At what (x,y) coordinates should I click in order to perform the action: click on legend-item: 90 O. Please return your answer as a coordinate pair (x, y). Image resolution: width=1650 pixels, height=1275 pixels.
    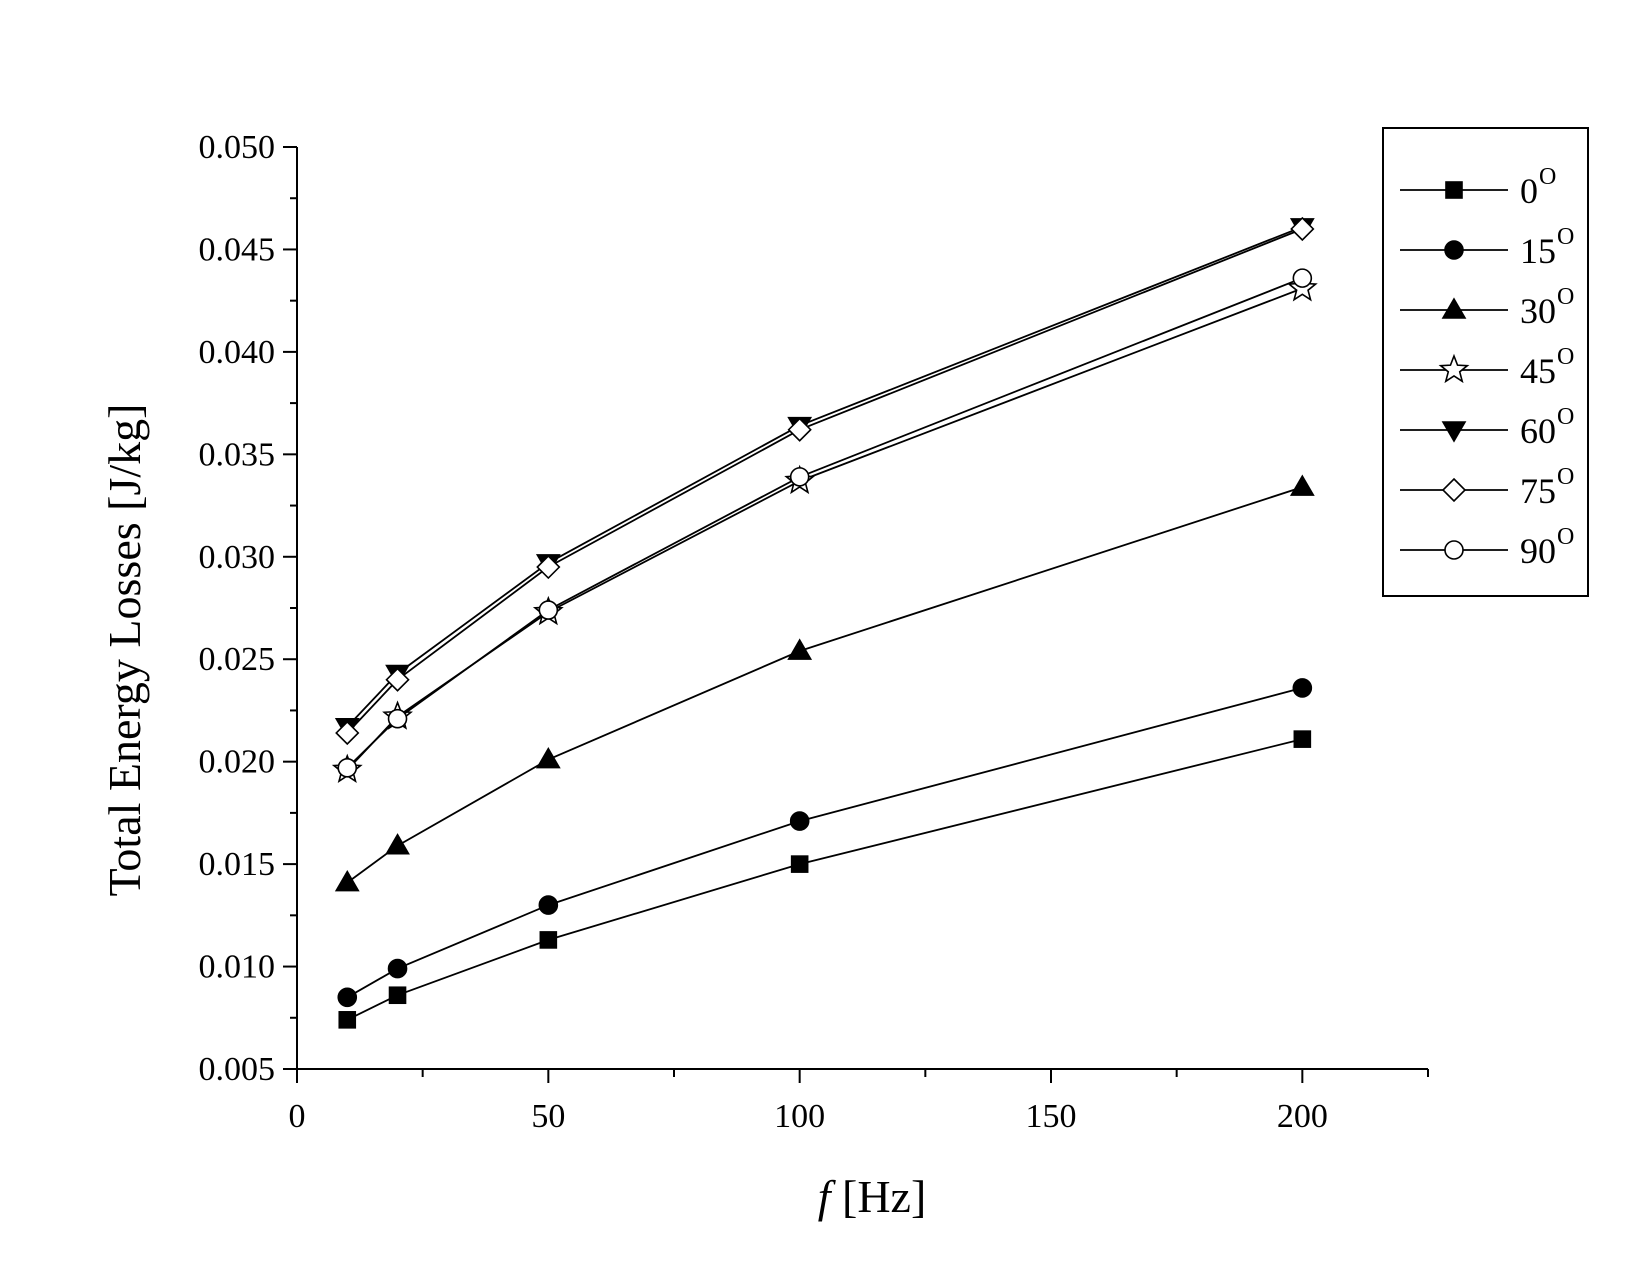
    Looking at the image, I should click on (1487, 547).